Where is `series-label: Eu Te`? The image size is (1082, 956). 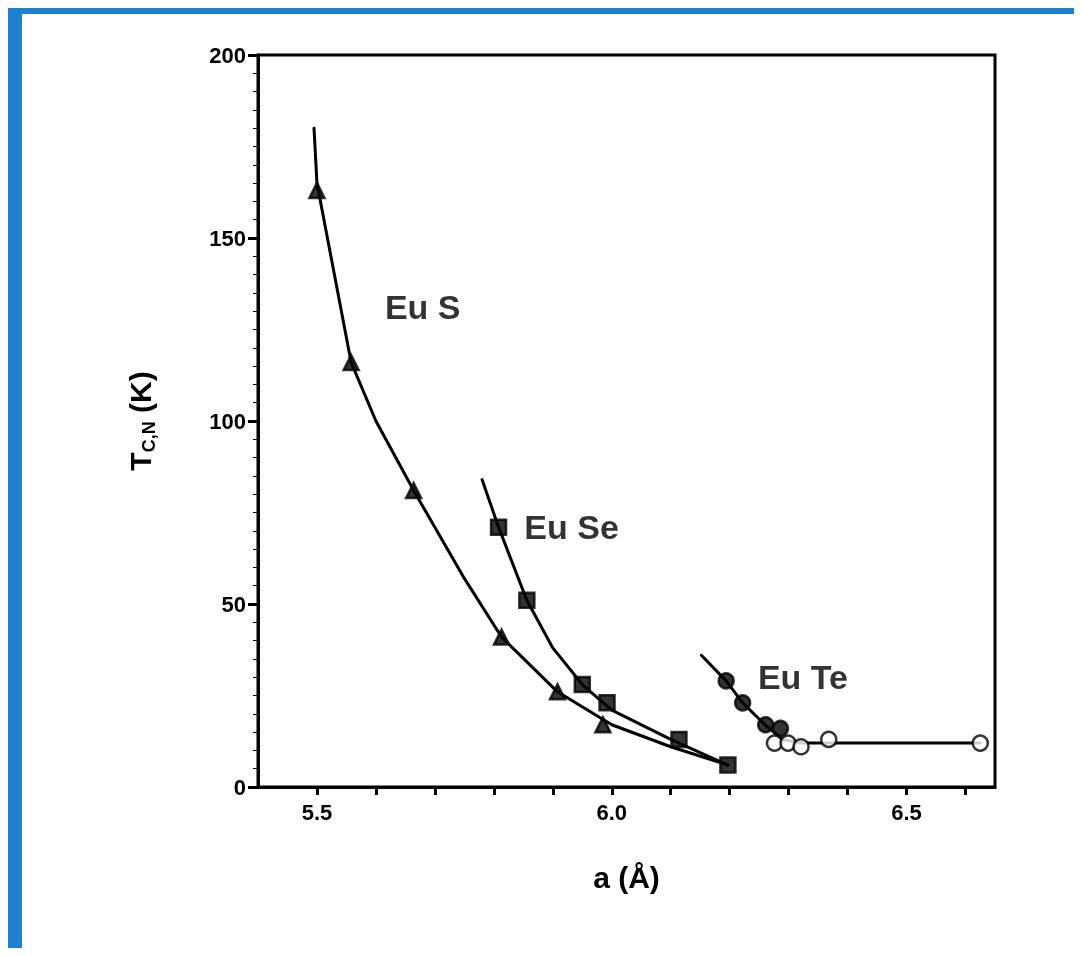
series-label: Eu Te is located at coordinates (802, 676).